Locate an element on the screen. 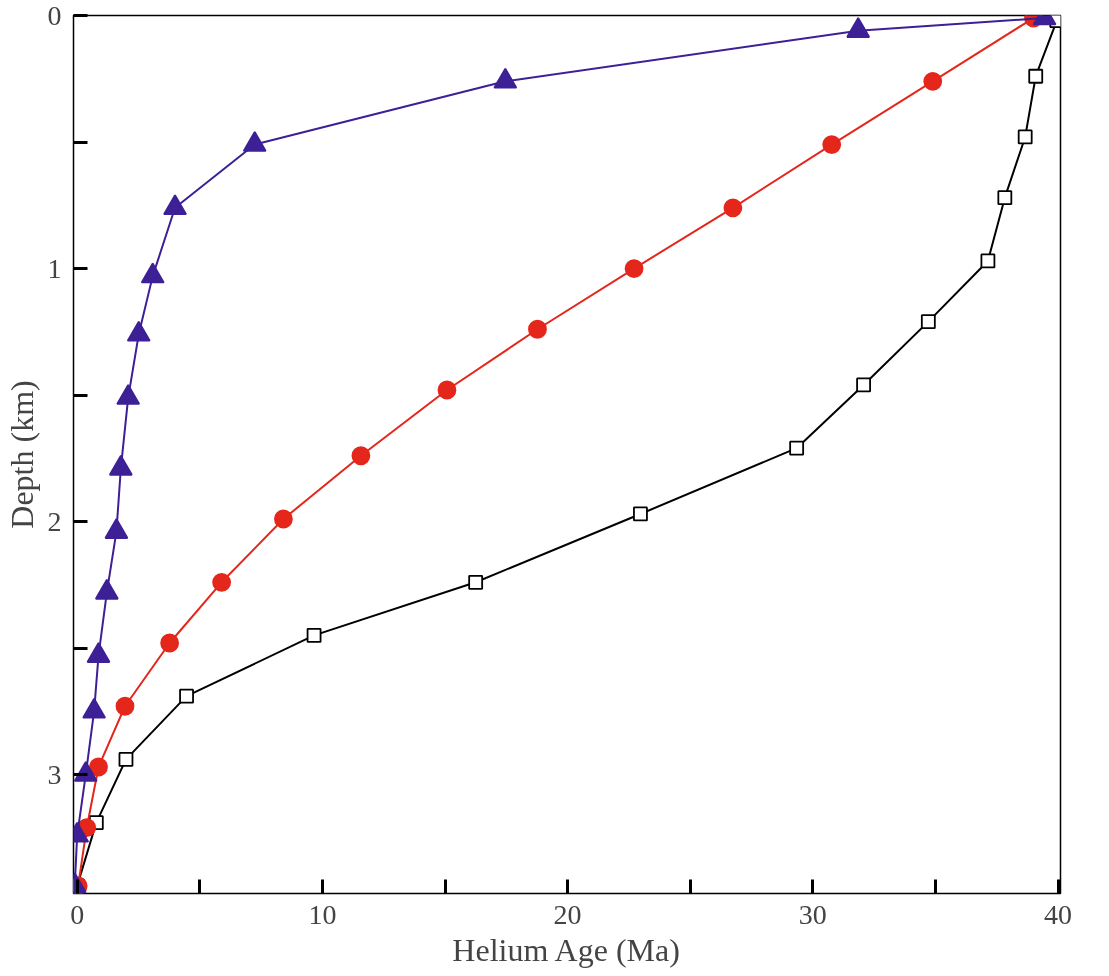  y-tick-label: 0 is located at coordinates (54, 15).